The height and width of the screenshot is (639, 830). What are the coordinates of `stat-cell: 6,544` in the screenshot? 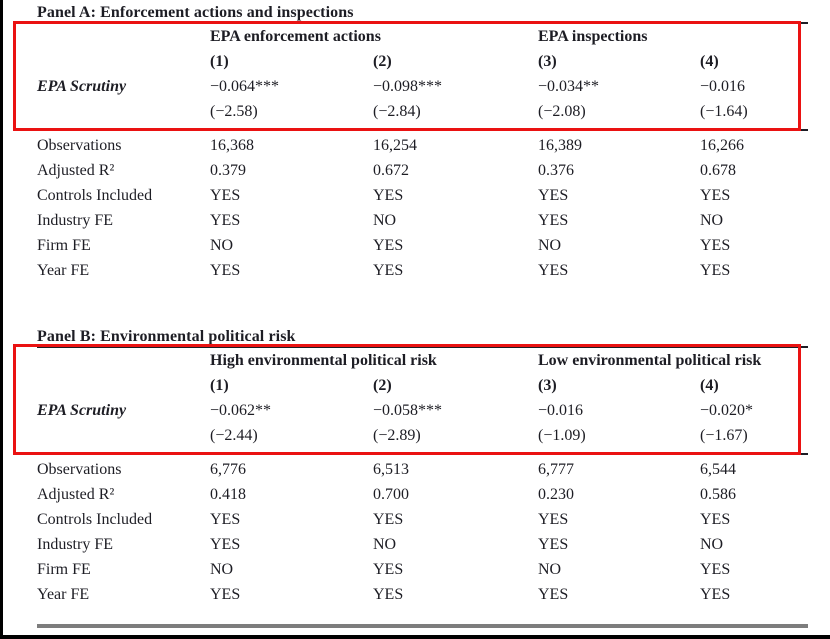 It's located at (718, 469).